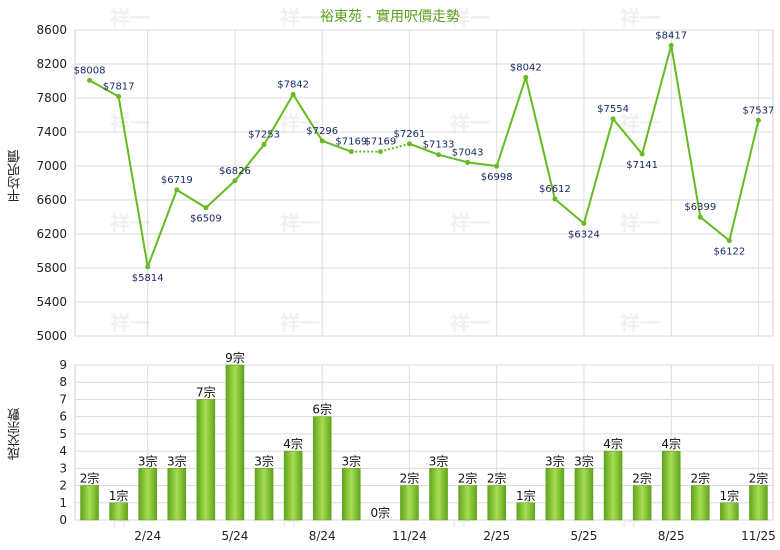 The image size is (780, 550). What do you see at coordinates (51, 268) in the screenshot?
I see `price-y-tick-label: 5800` at bounding box center [51, 268].